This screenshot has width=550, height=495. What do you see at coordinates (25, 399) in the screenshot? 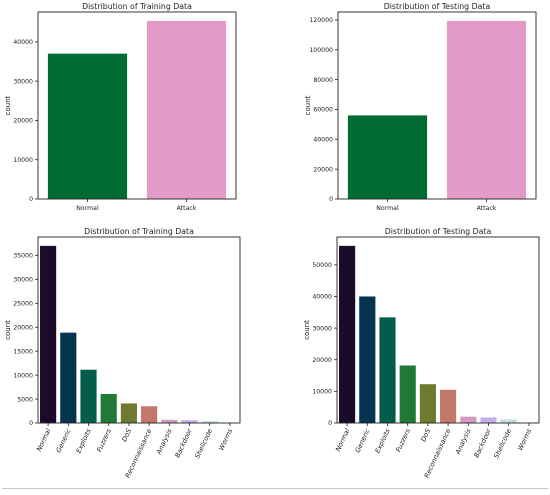
I see `y-tick-label: 5000` at bounding box center [25, 399].